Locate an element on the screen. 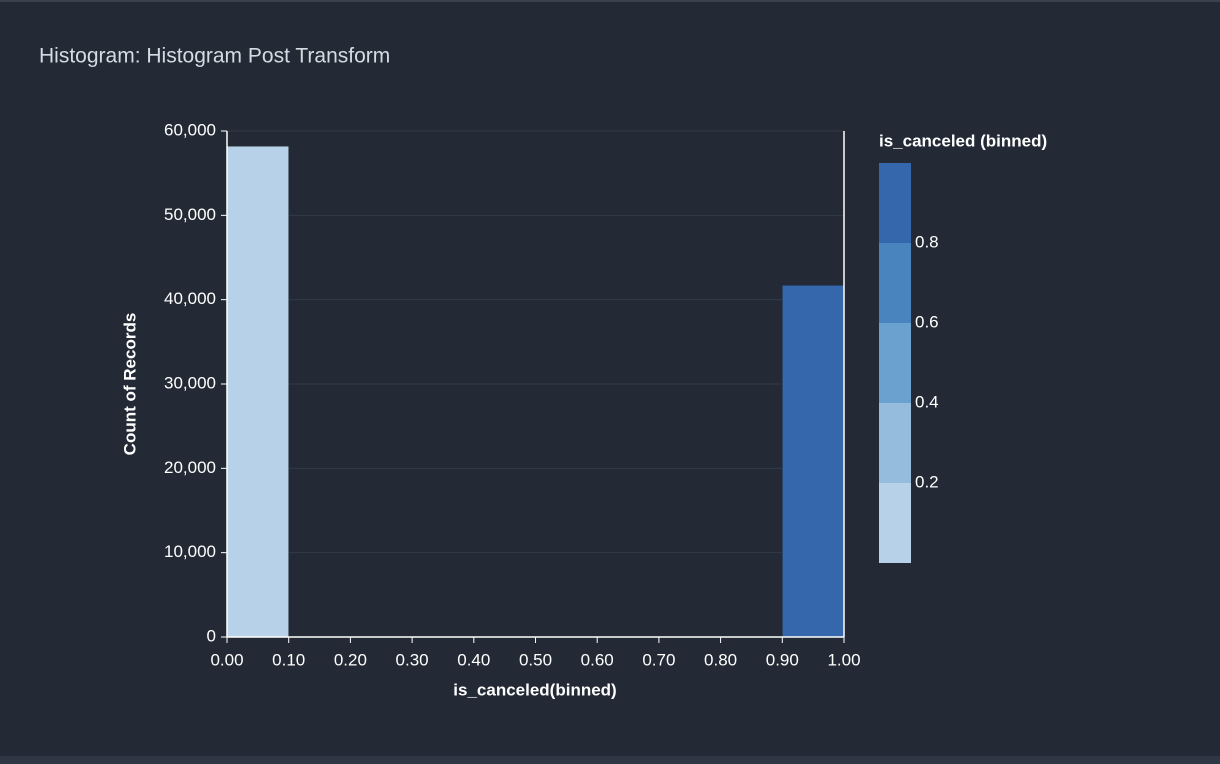  y-tick-label: 0 is located at coordinates (211, 635).